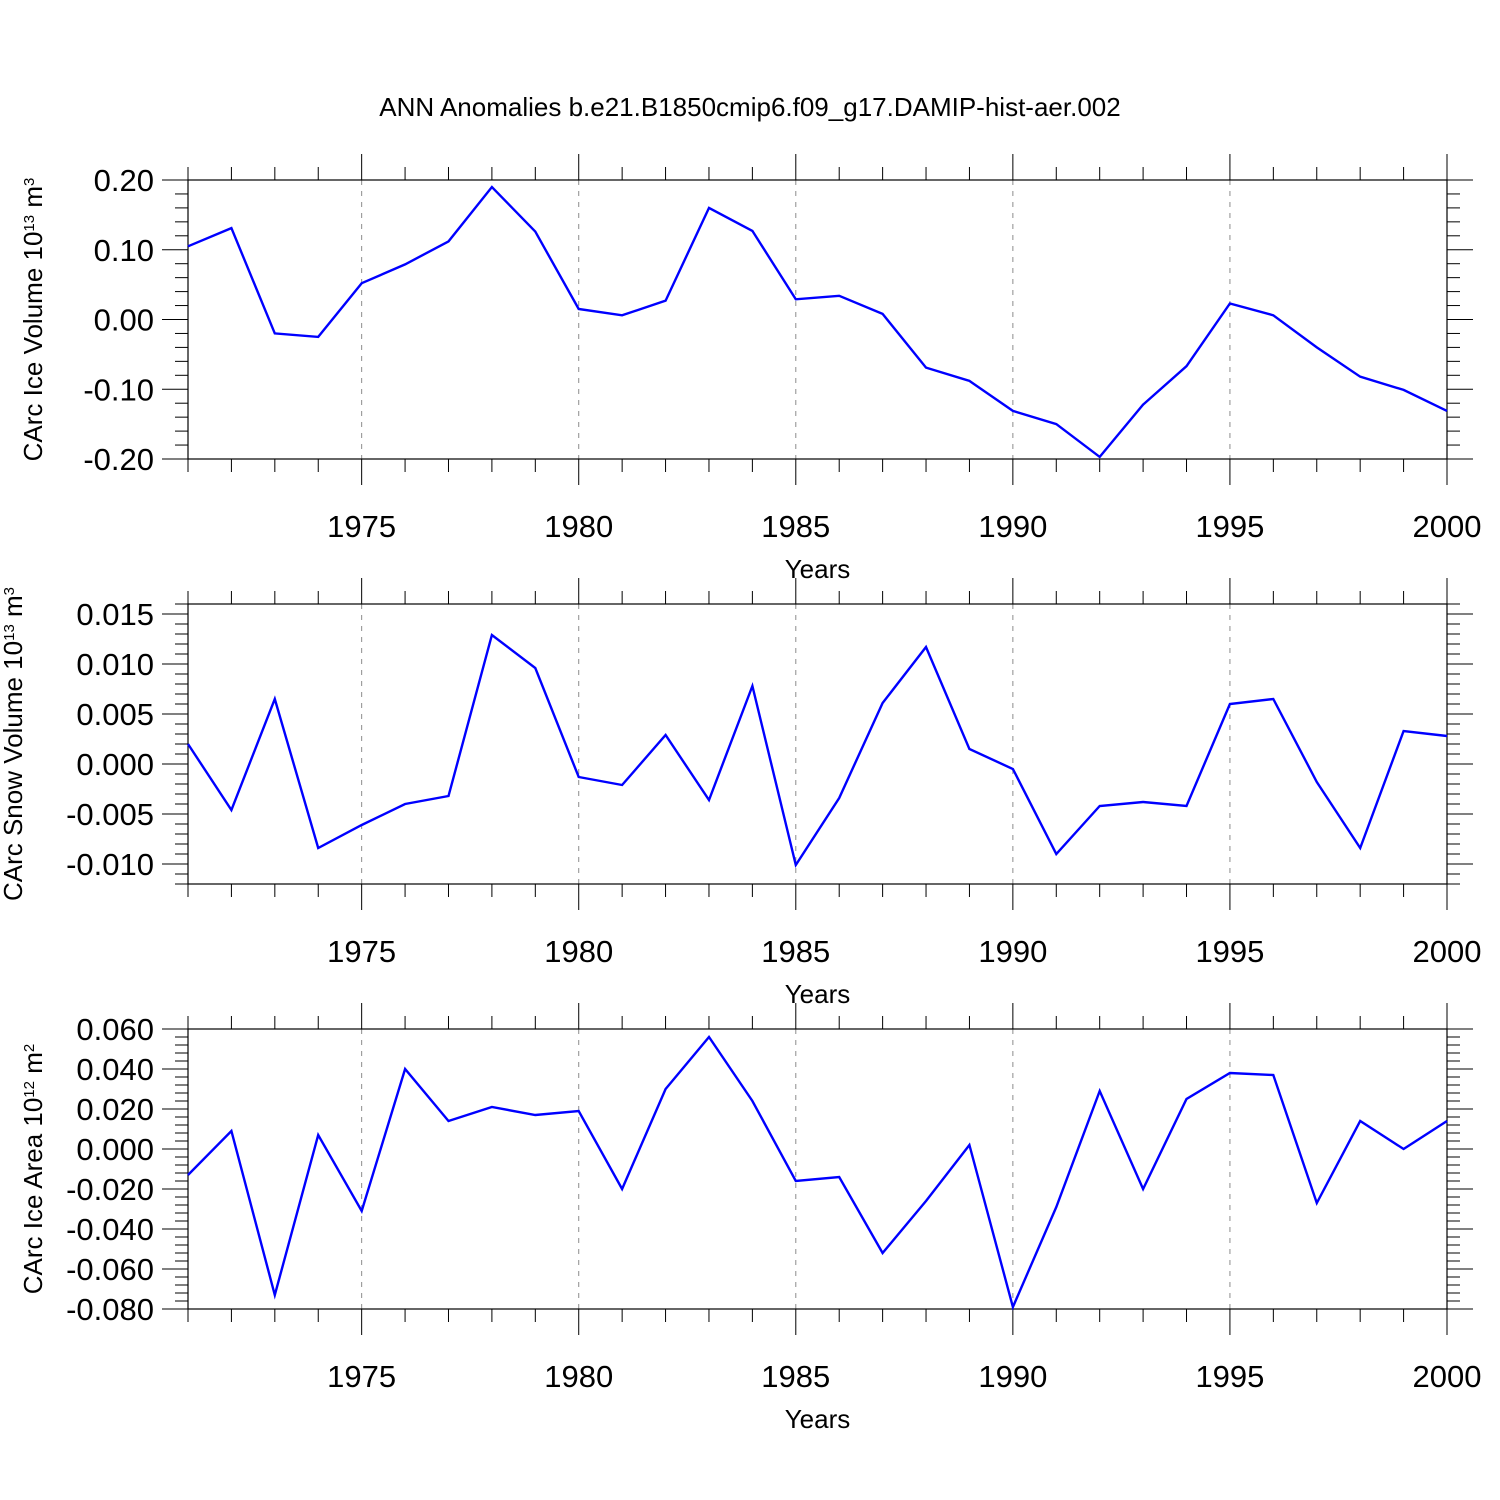 The height and width of the screenshot is (1500, 1500). What do you see at coordinates (33, 347) in the screenshot?
I see `y-axis-label-part: CArc Ice Volume 10` at bounding box center [33, 347].